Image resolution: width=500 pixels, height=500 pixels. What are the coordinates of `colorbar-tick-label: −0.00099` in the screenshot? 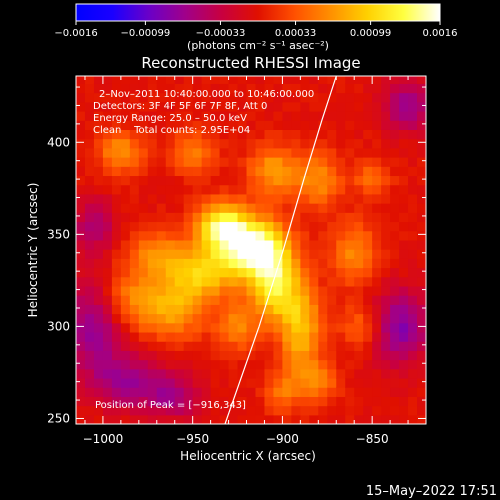 It's located at (146, 33).